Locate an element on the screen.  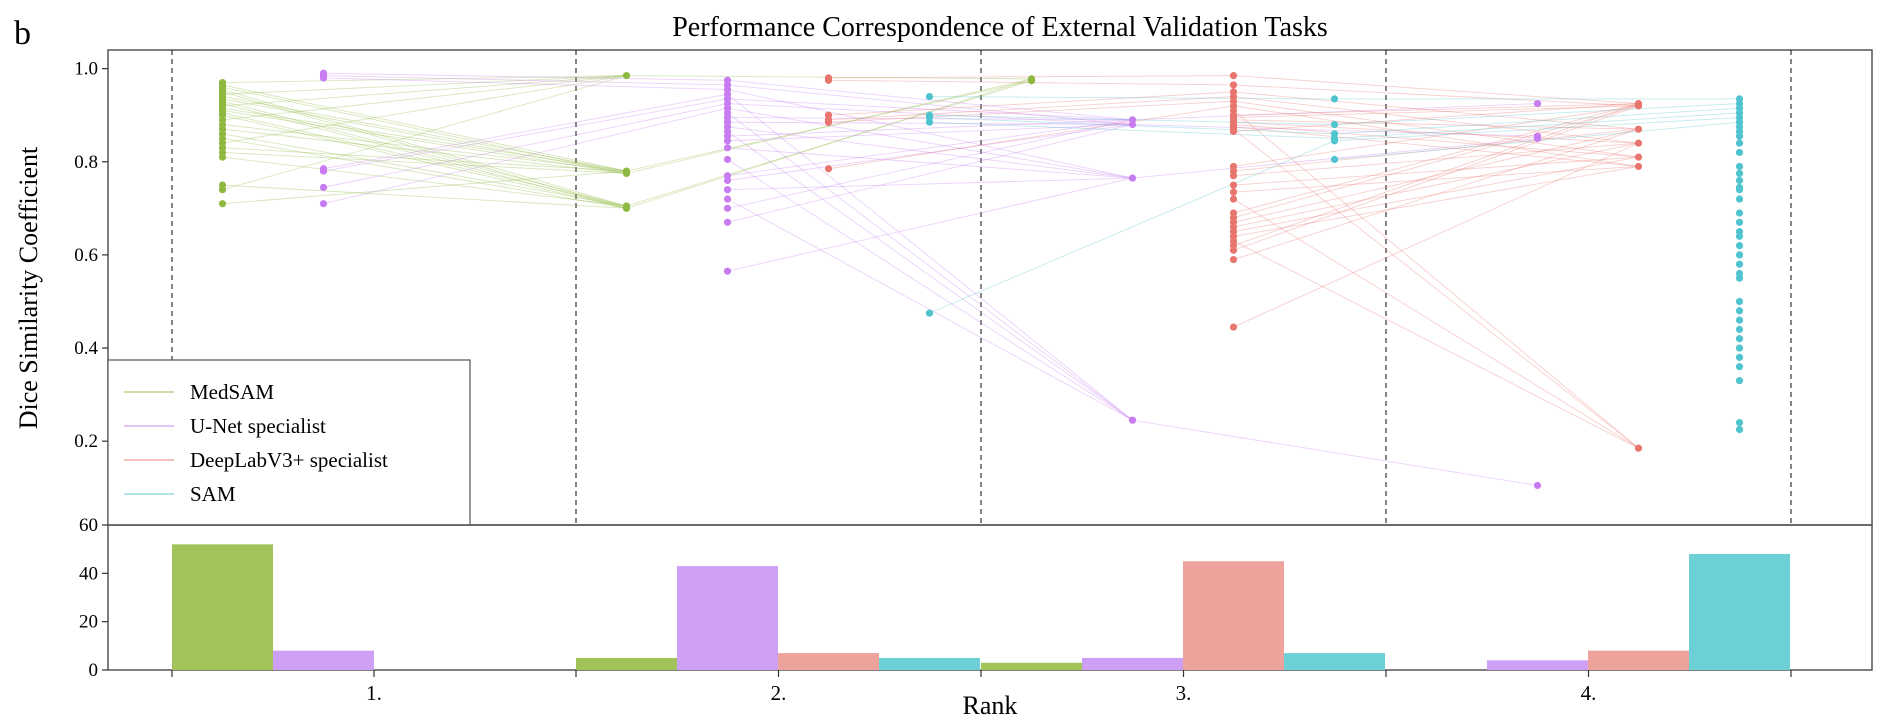
bar-y-tick-label: 0 is located at coordinates (94, 670).